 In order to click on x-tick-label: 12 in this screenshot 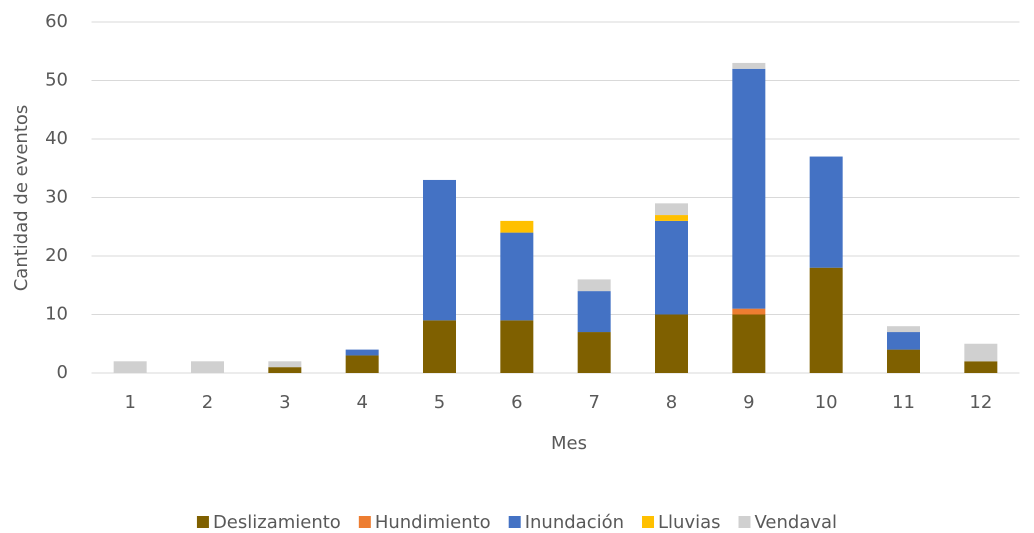, I will do `click(980, 402)`.